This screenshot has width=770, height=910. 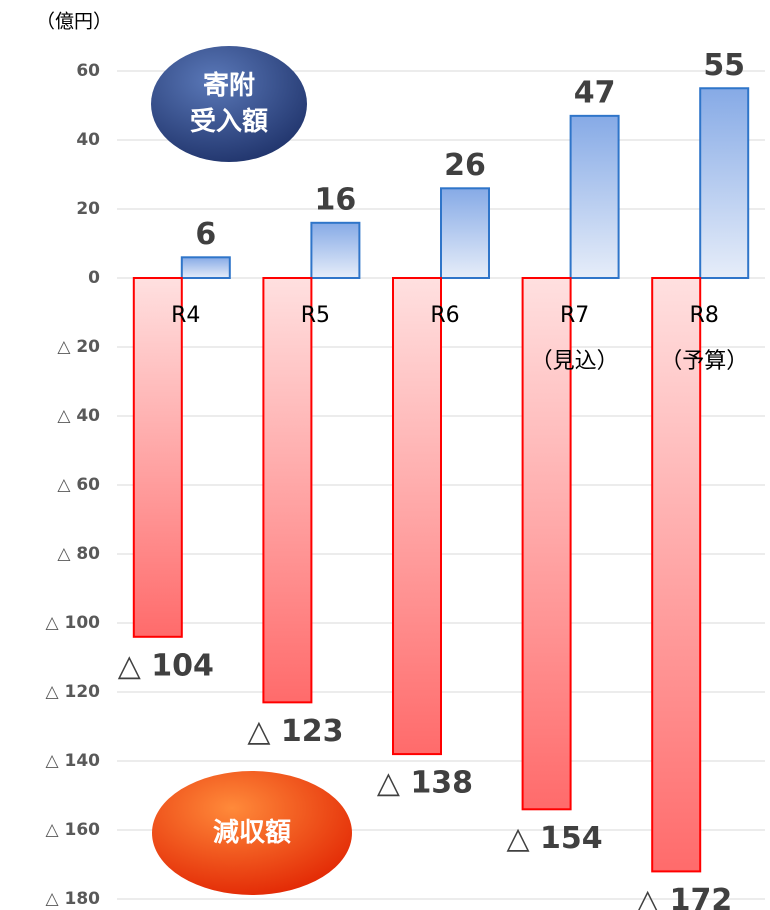 I want to click on x-tick-label: R4, so click(x=185, y=315).